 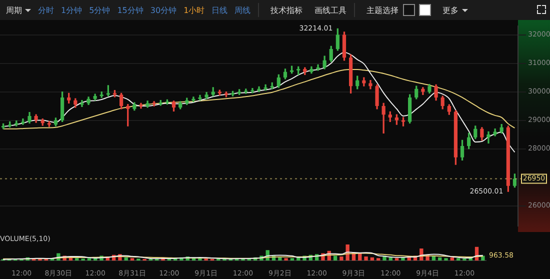 I want to click on text: 15分钟, so click(x=130, y=10).